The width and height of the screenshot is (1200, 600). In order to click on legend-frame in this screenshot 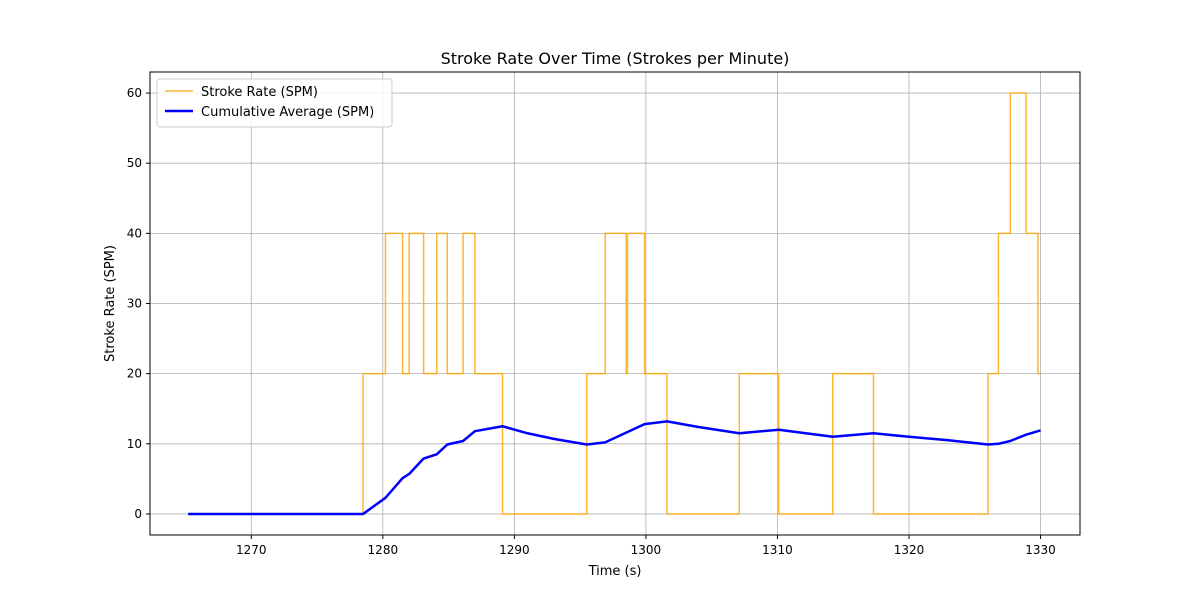, I will do `click(274, 103)`.